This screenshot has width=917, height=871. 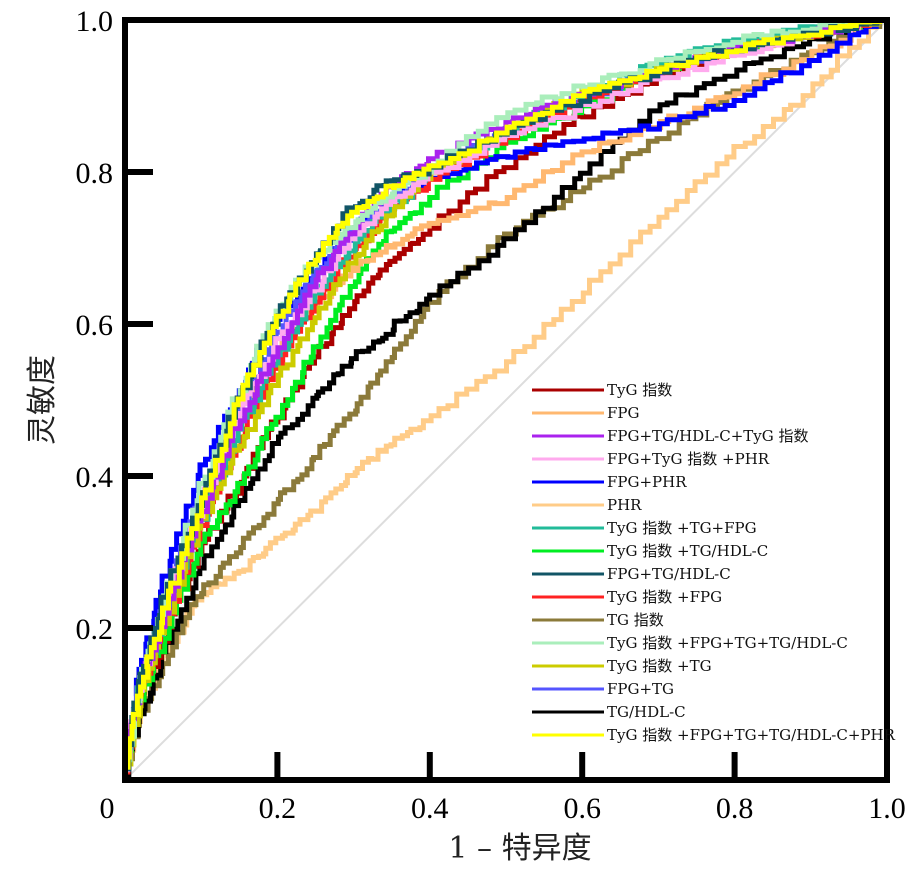 I want to click on y-tick-label: 1.0, so click(x=95, y=21).